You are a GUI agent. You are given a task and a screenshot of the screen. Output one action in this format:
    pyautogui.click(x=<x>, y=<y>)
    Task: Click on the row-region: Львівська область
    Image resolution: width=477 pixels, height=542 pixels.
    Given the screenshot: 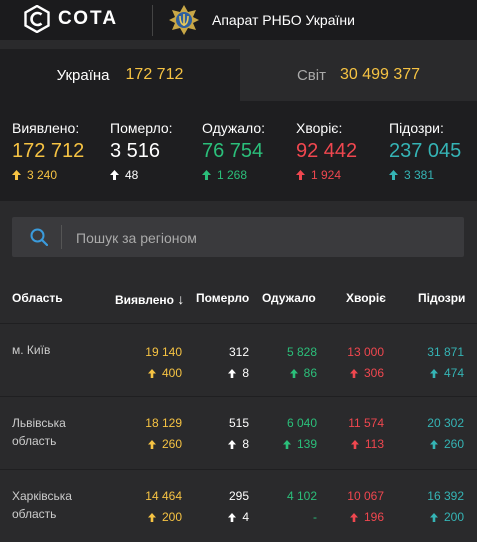 What is the action you would take?
    pyautogui.click(x=39, y=432)
    